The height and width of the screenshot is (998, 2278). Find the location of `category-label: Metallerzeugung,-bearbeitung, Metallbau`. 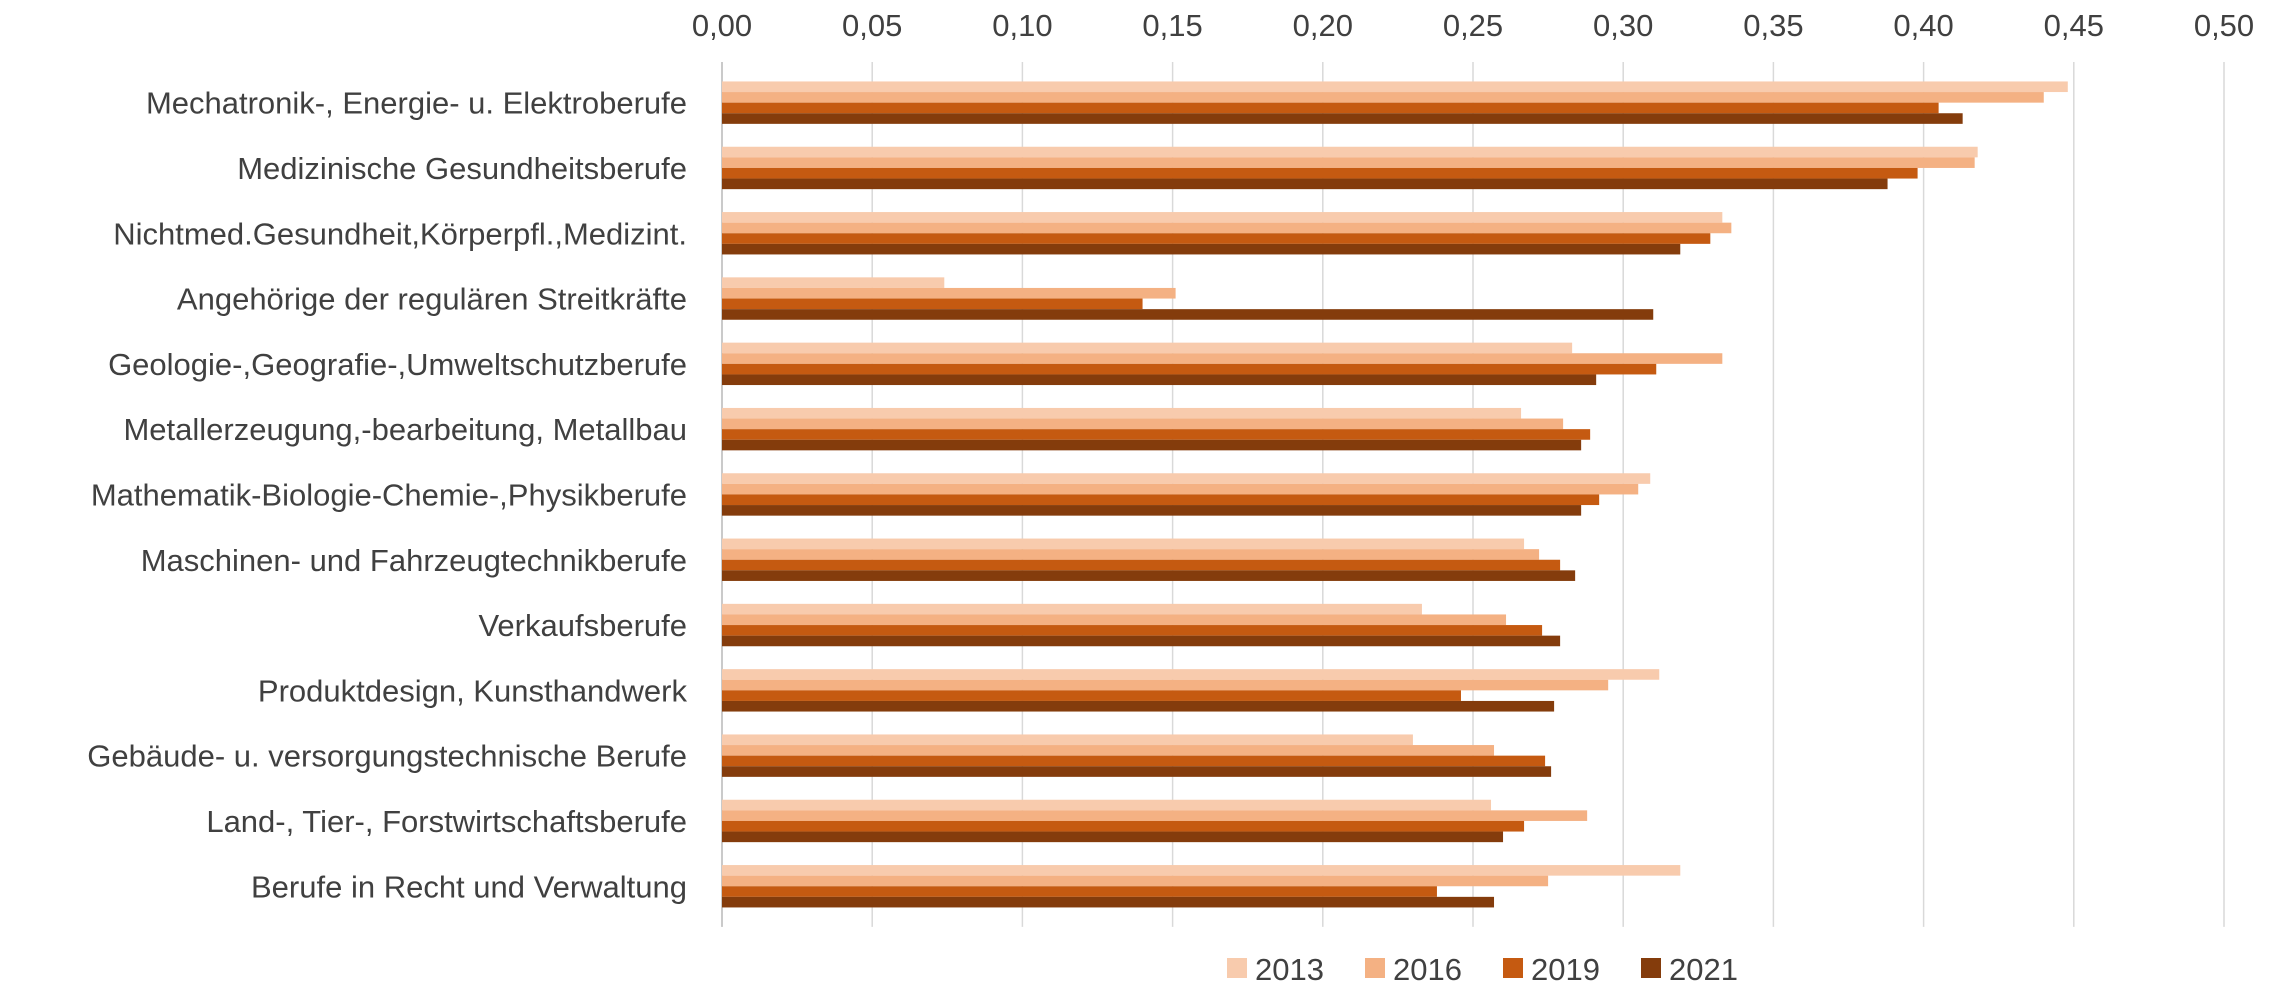

category-label: Metallerzeugung,-bearbeitung, Metallbau is located at coordinates (405, 429).